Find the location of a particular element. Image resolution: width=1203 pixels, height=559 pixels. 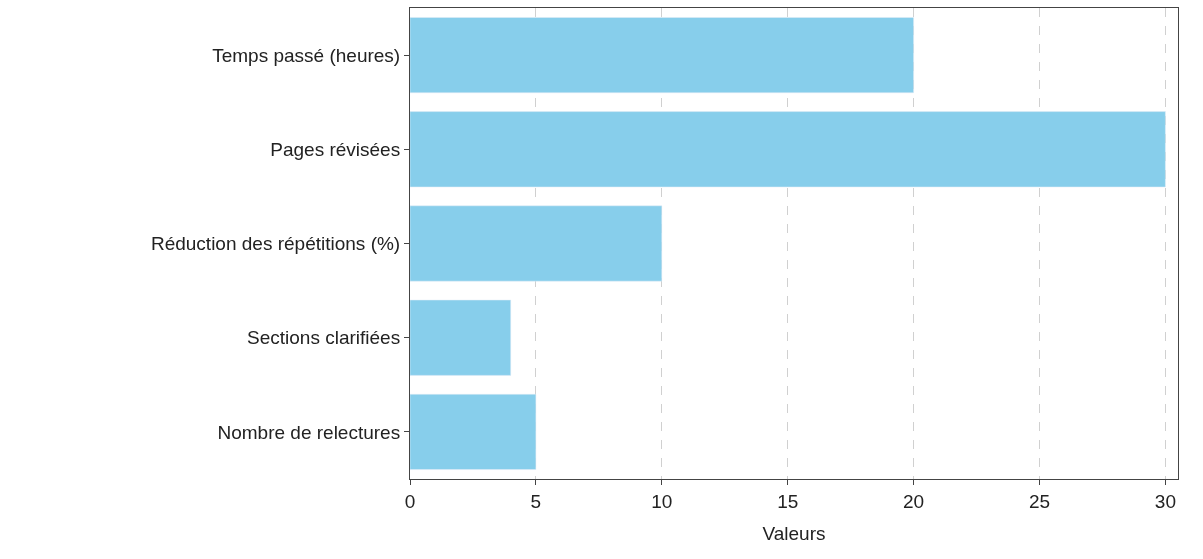

y-tick-label: Temps passé (heures) is located at coordinates (306, 55).